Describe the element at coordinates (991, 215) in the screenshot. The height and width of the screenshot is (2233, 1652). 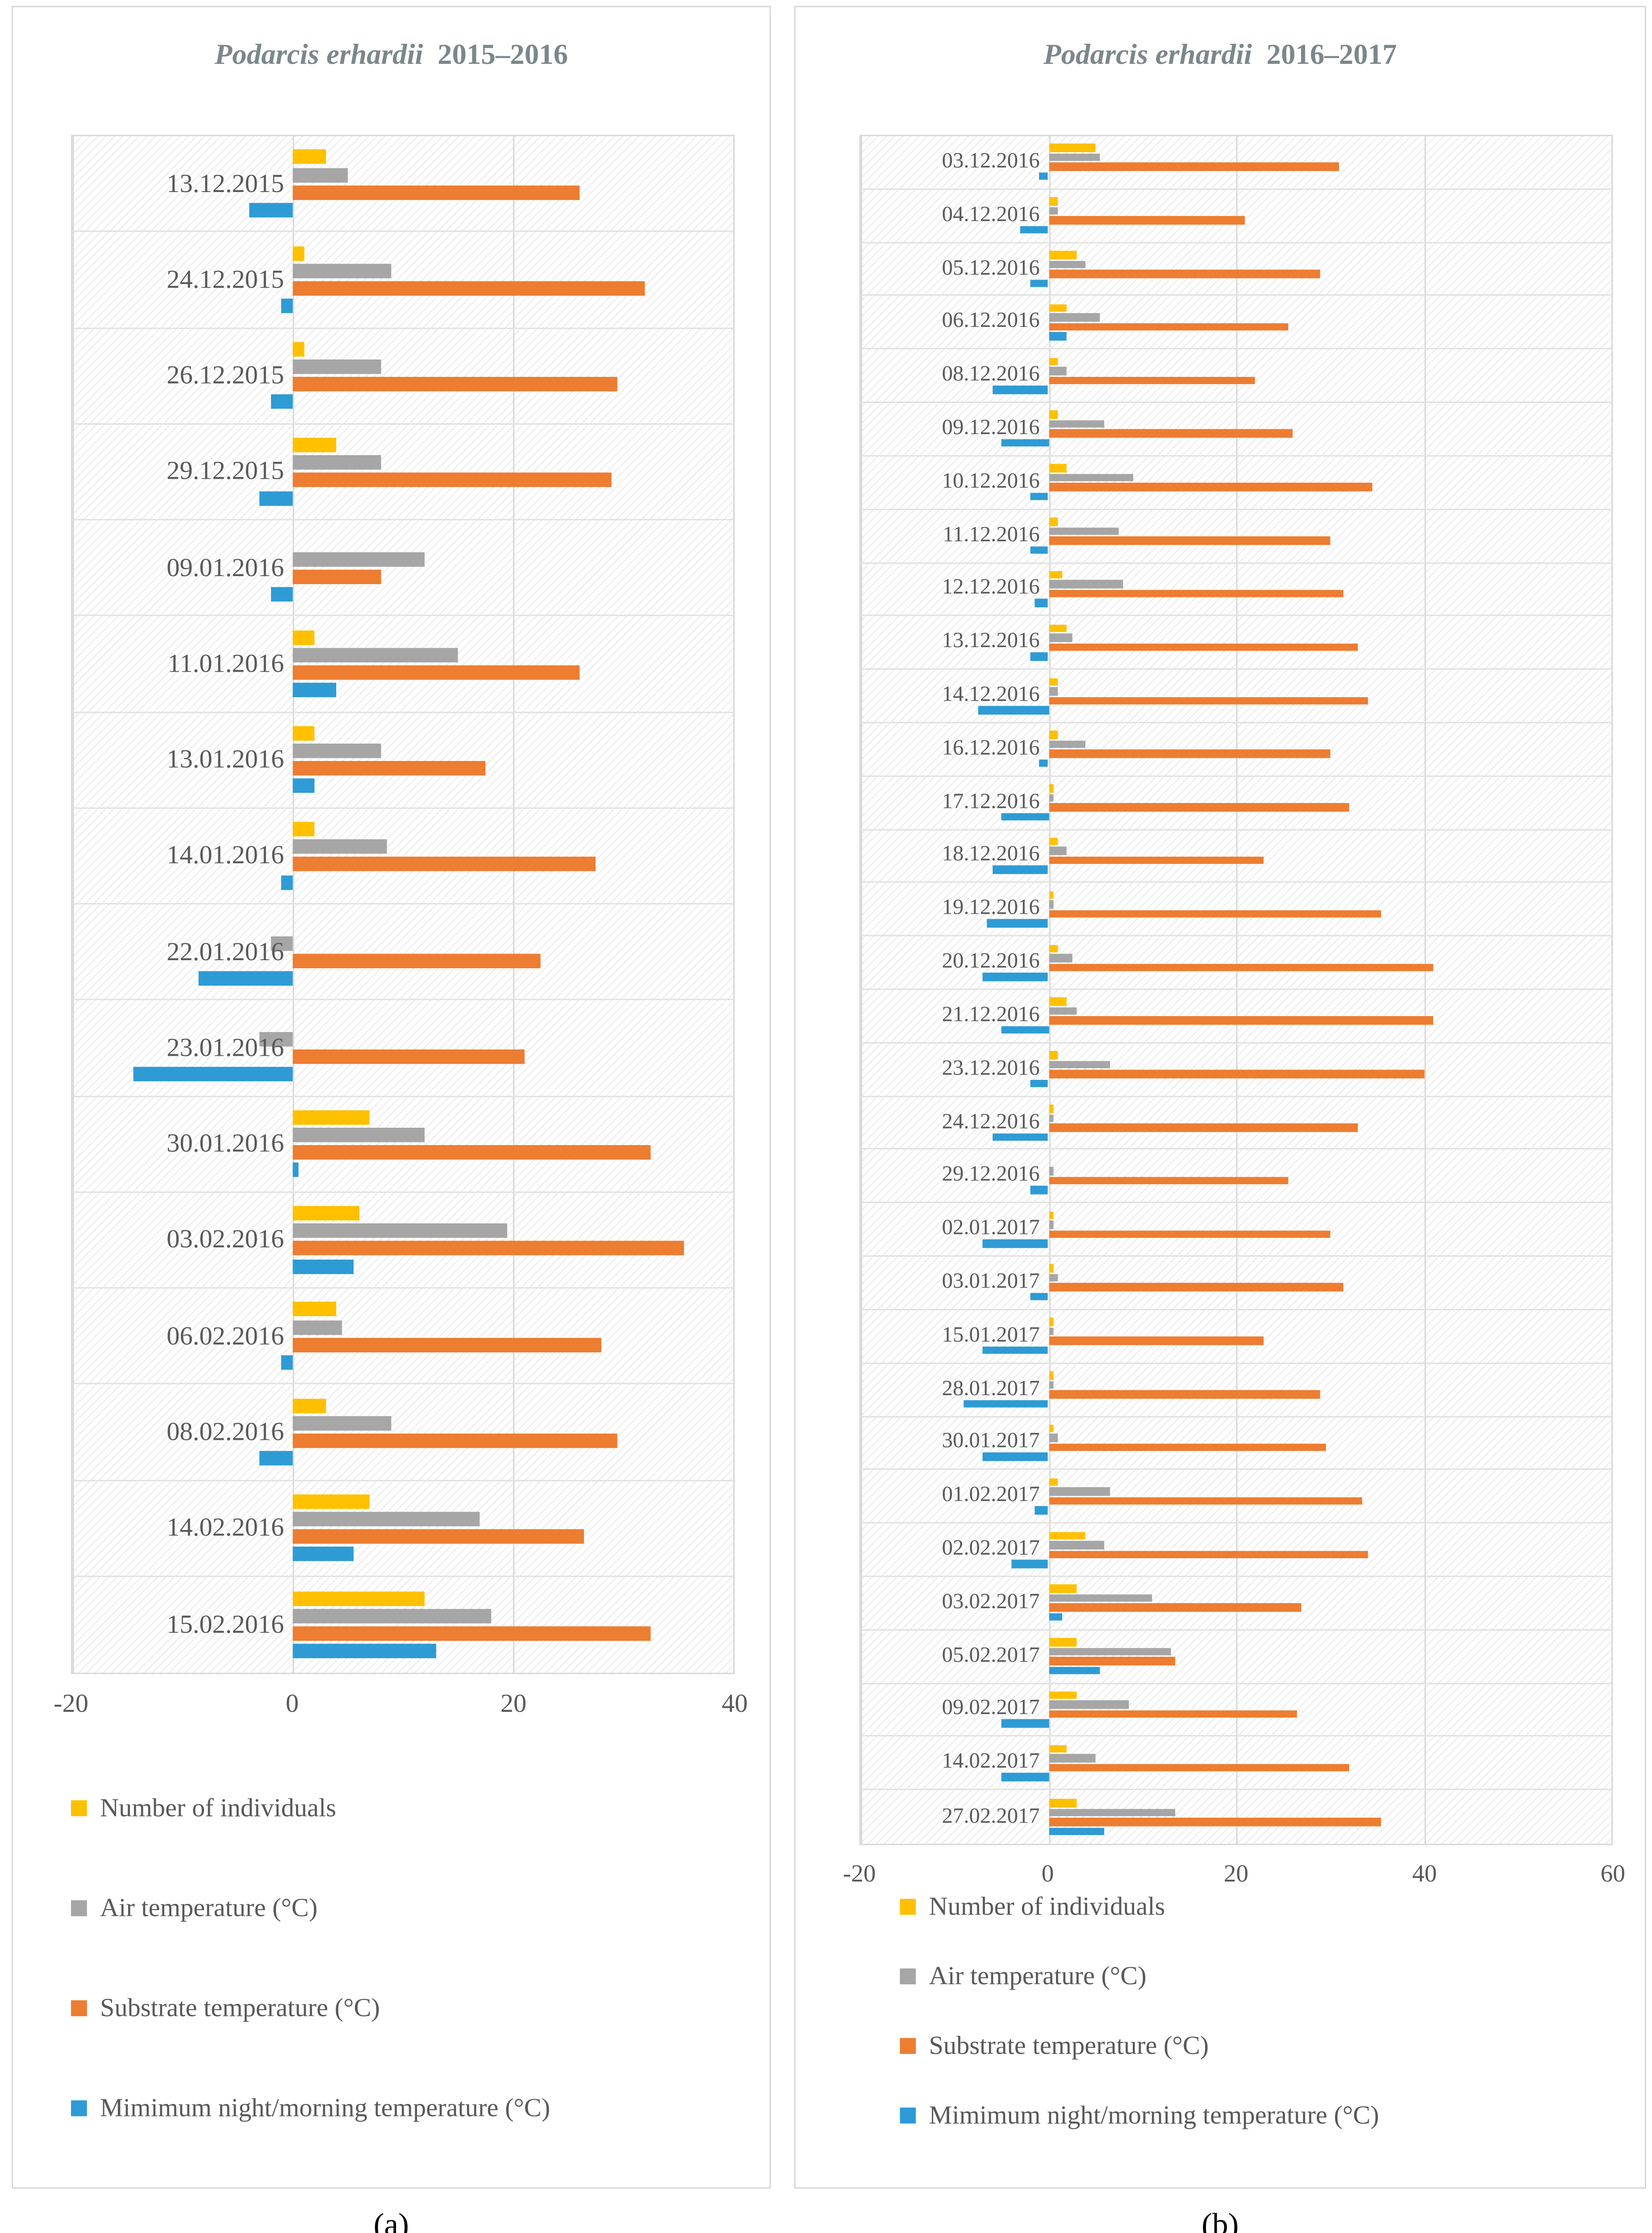
I see `category-label: 04.12.2016` at that location.